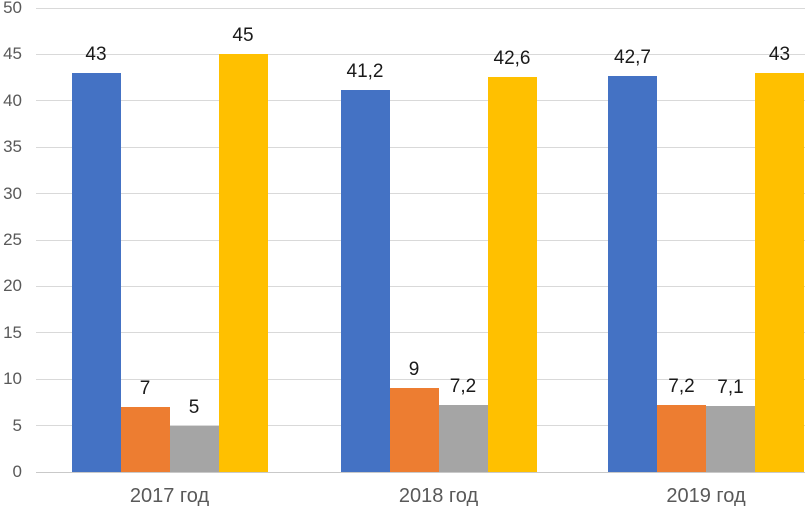 The width and height of the screenshot is (805, 507). Describe the element at coordinates (681, 438) in the screenshot. I see `bar-orange-series-2019-год` at that location.